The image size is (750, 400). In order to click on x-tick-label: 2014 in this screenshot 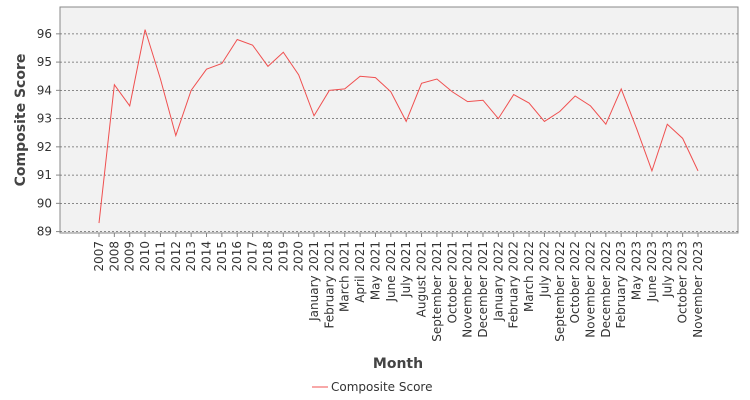, I will do `click(207, 256)`.